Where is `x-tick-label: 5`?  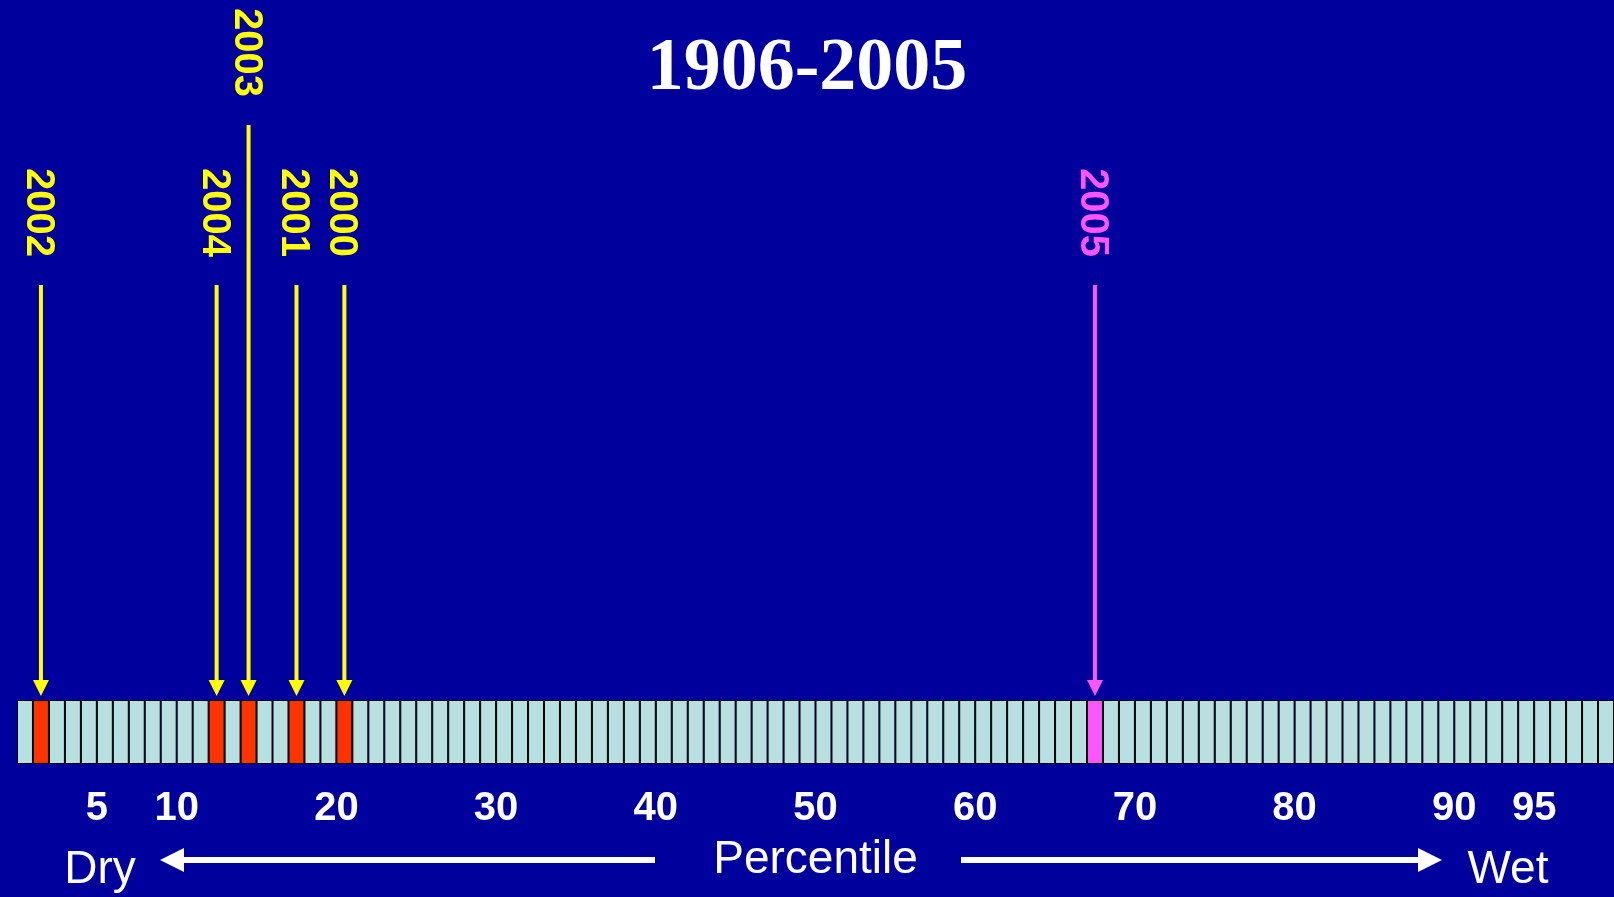 x-tick-label: 5 is located at coordinates (96, 806).